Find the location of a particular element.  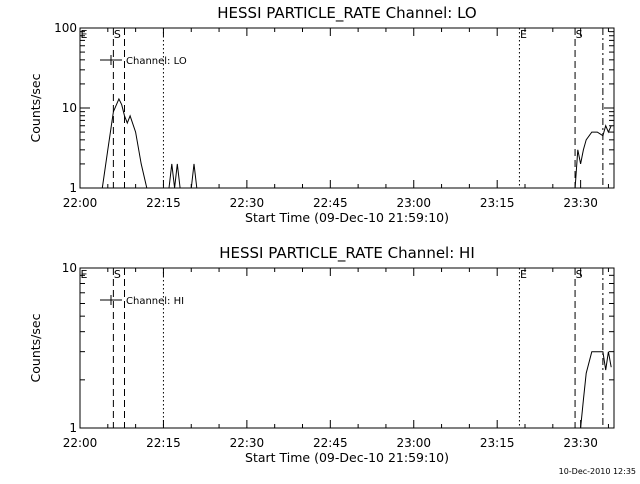

panel1-legend-label: Channel: LO is located at coordinates (156, 61).